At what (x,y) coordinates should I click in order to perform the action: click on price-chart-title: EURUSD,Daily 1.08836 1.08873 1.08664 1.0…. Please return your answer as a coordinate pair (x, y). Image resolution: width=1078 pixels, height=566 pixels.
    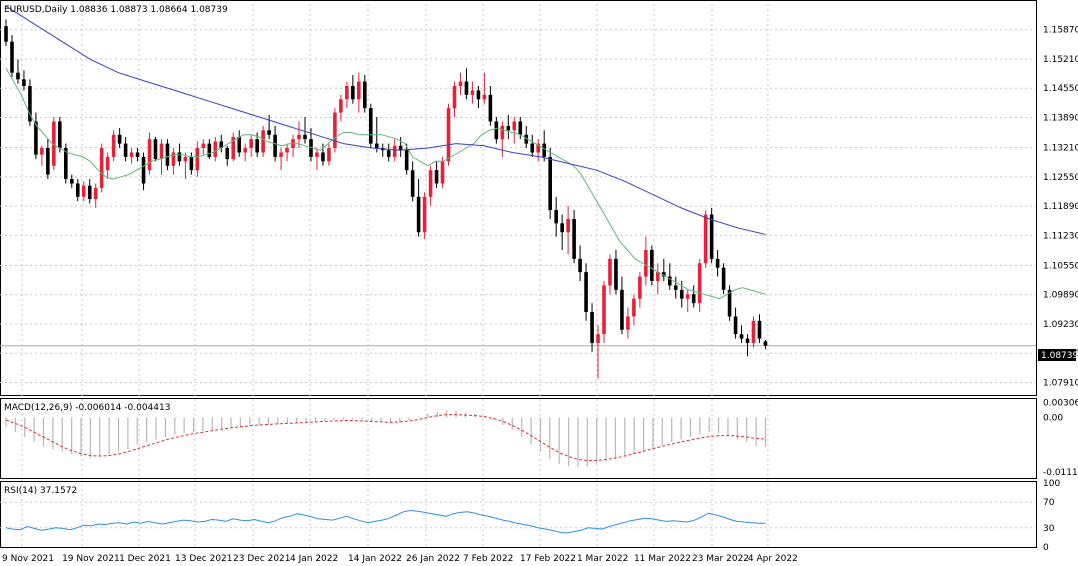
    Looking at the image, I should click on (116, 10).